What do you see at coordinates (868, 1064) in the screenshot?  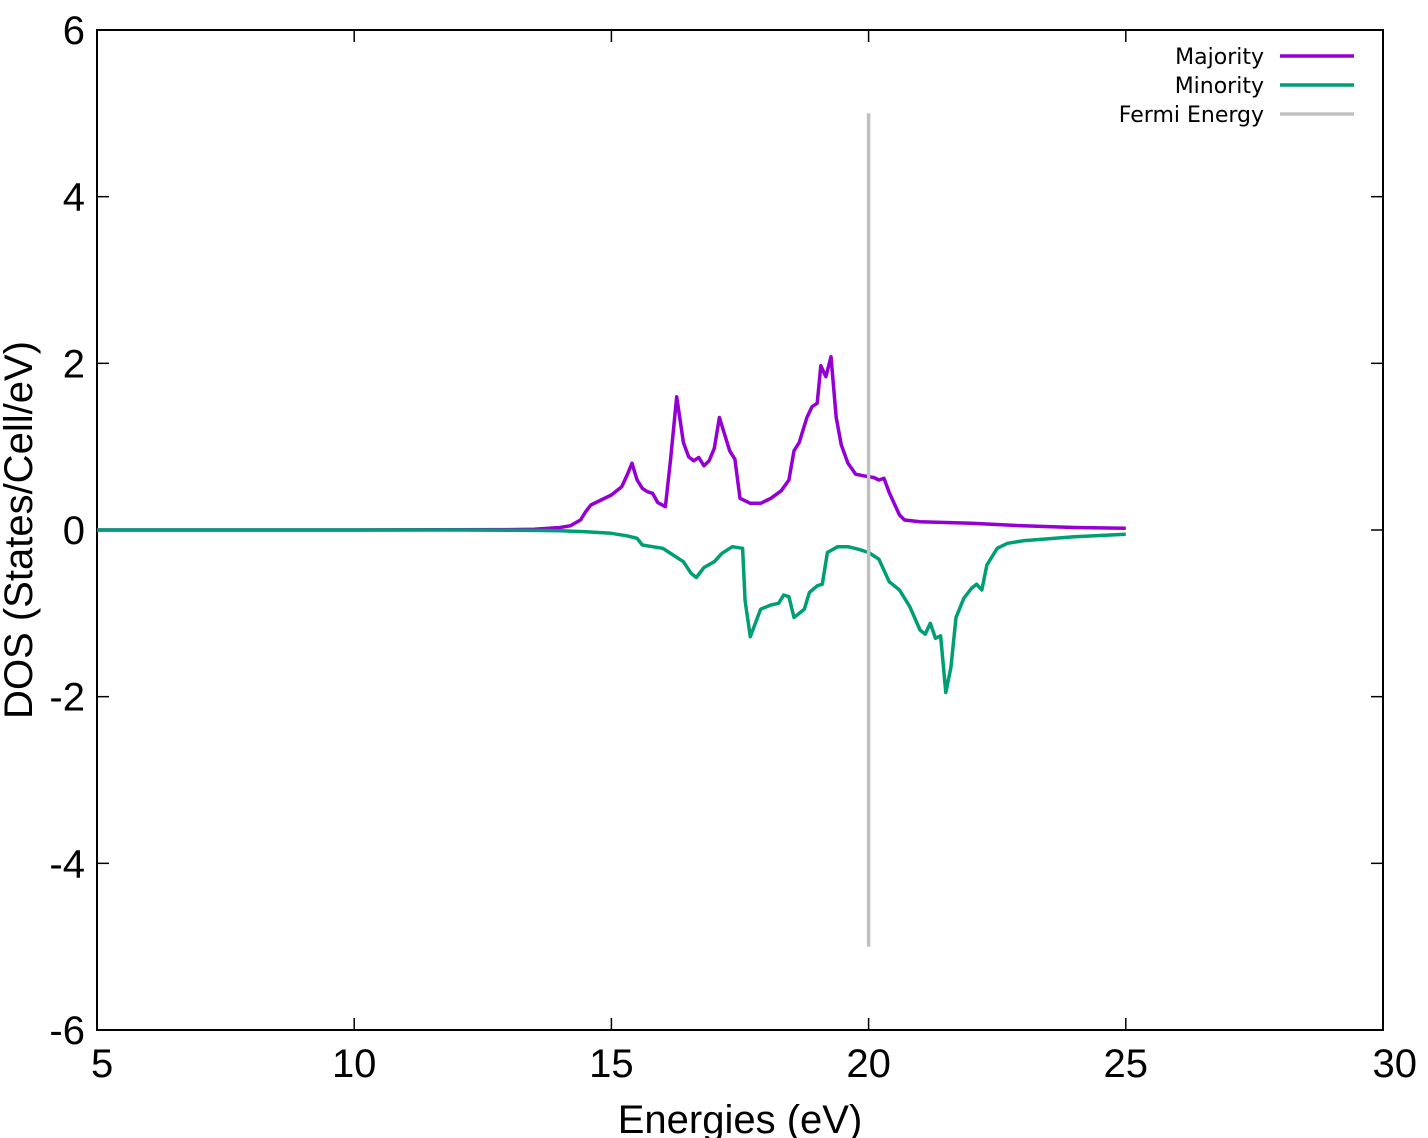 I see `x-tick-label: 20` at bounding box center [868, 1064].